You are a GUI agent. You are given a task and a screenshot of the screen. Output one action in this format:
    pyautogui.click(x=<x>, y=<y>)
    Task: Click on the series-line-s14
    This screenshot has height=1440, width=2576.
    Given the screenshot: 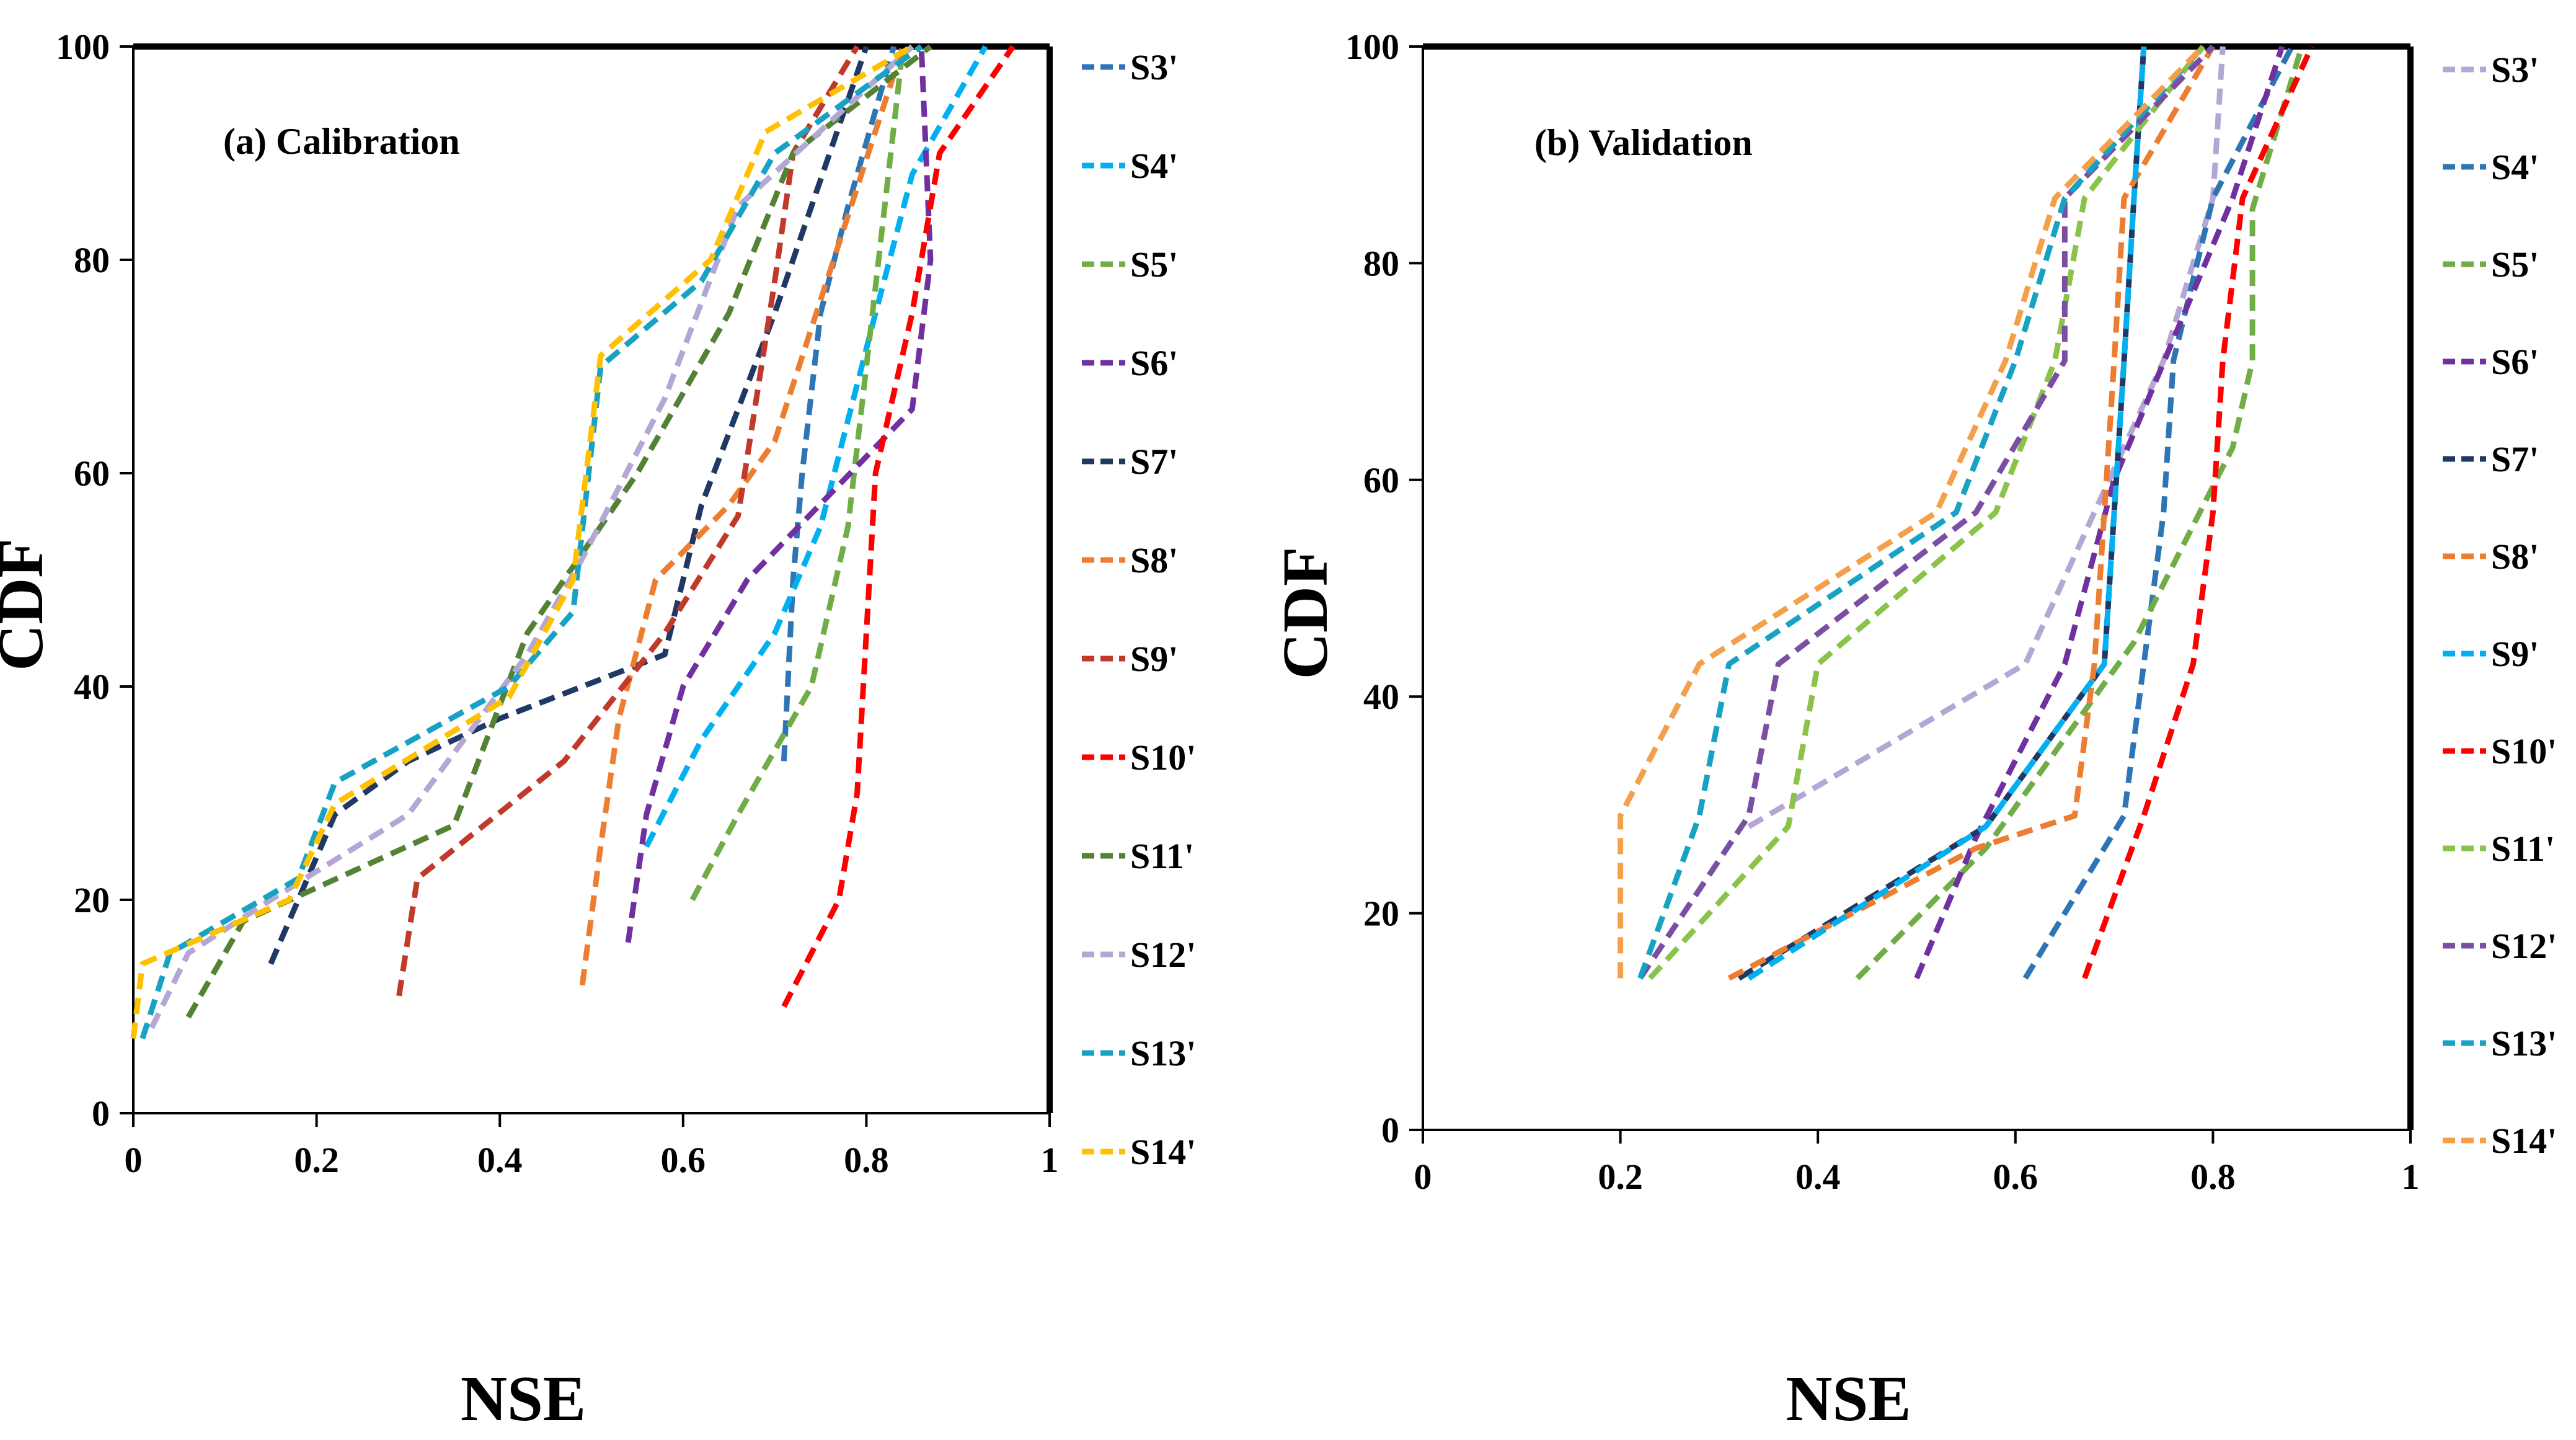 What is the action you would take?
    pyautogui.click(x=1911, y=511)
    